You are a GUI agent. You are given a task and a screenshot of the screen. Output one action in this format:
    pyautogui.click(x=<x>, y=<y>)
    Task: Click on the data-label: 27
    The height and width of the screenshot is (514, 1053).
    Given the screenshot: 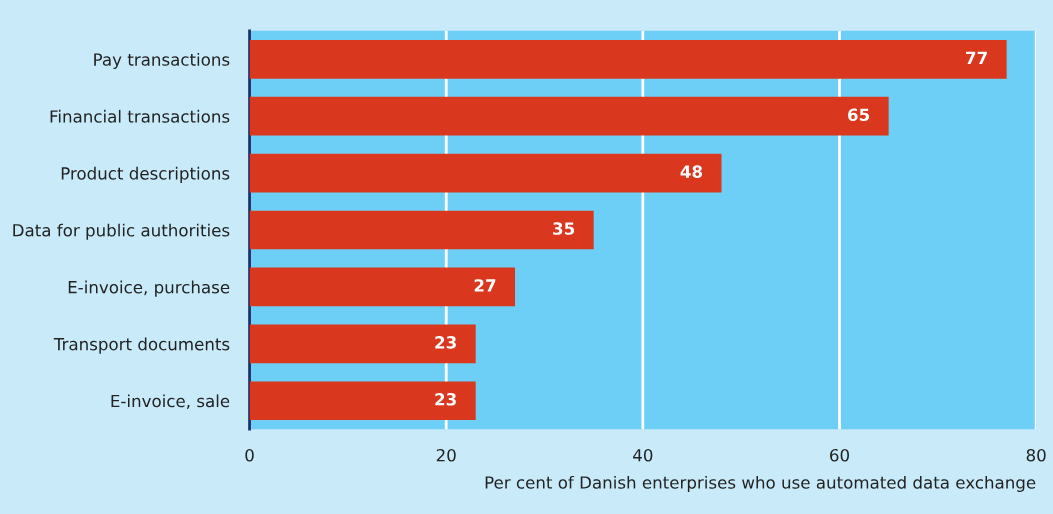 What is the action you would take?
    pyautogui.click(x=485, y=285)
    